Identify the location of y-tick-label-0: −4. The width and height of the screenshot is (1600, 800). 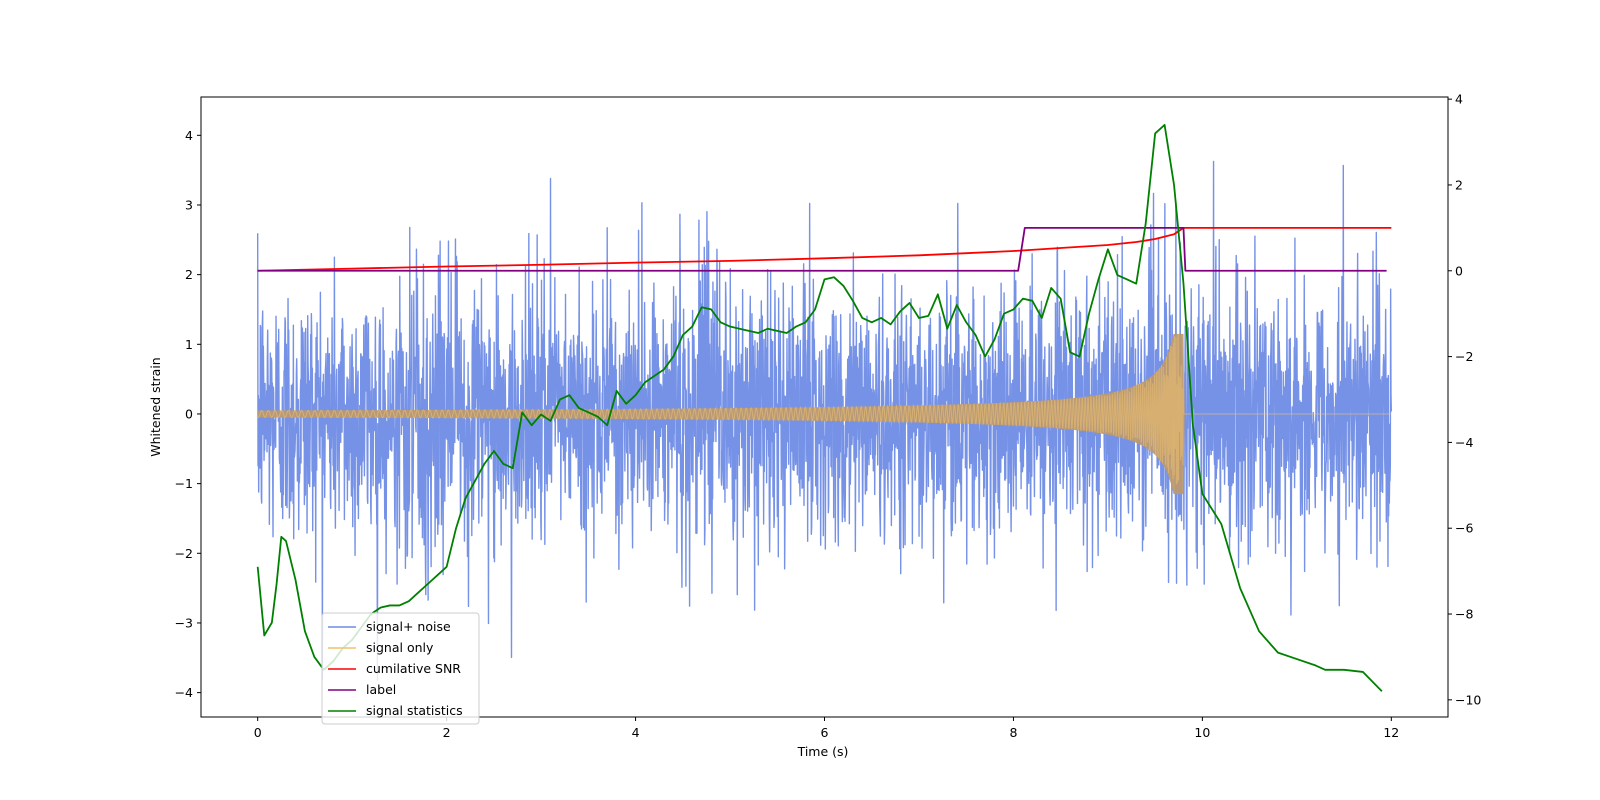
(184, 692).